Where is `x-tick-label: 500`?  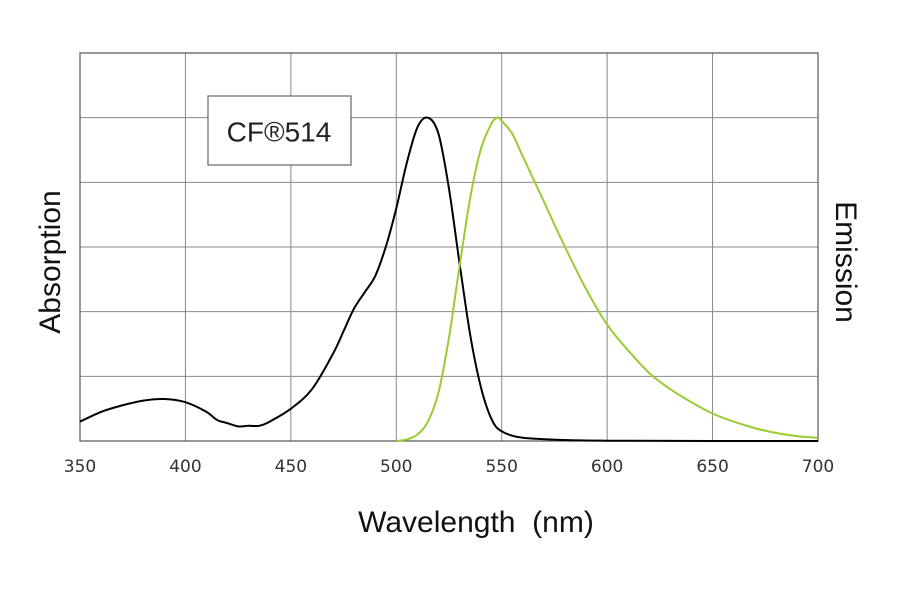
x-tick-label: 500 is located at coordinates (396, 467).